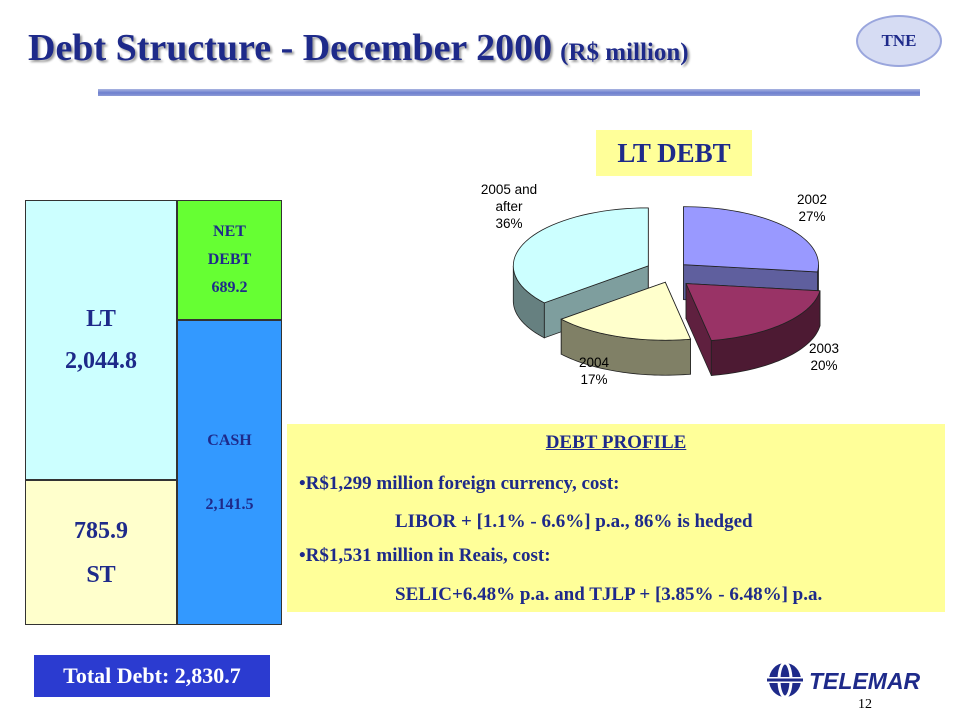 The width and height of the screenshot is (960, 720). Describe the element at coordinates (811, 216) in the screenshot. I see `pie-label-percent: 27%` at that location.